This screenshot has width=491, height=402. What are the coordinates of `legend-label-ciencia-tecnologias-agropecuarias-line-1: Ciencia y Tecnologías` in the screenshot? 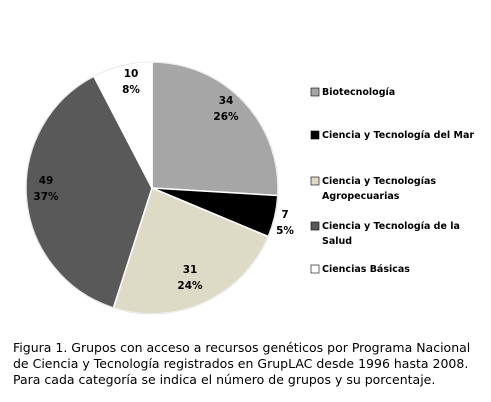 It's located at (379, 181).